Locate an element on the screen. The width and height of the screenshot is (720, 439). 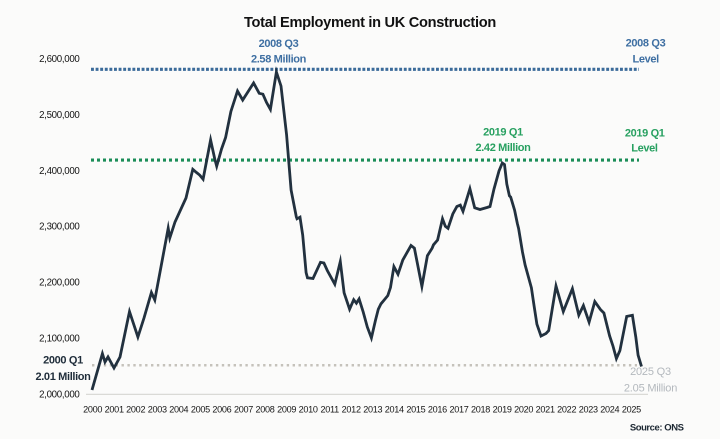
svg-text: 2013 is located at coordinates (372, 410).